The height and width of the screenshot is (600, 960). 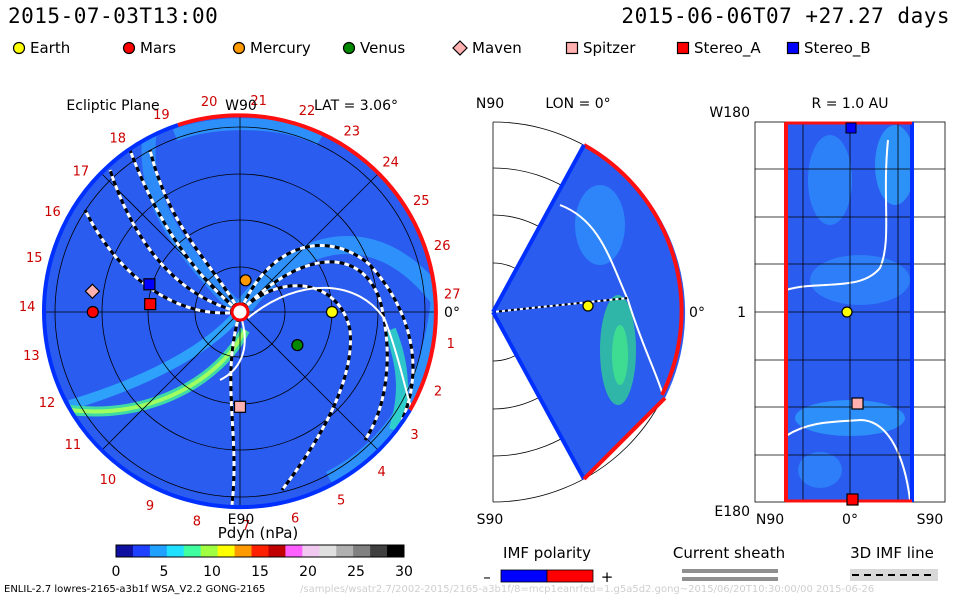 What do you see at coordinates (487, 48) in the screenshot?
I see `legend-maven: Maven` at bounding box center [487, 48].